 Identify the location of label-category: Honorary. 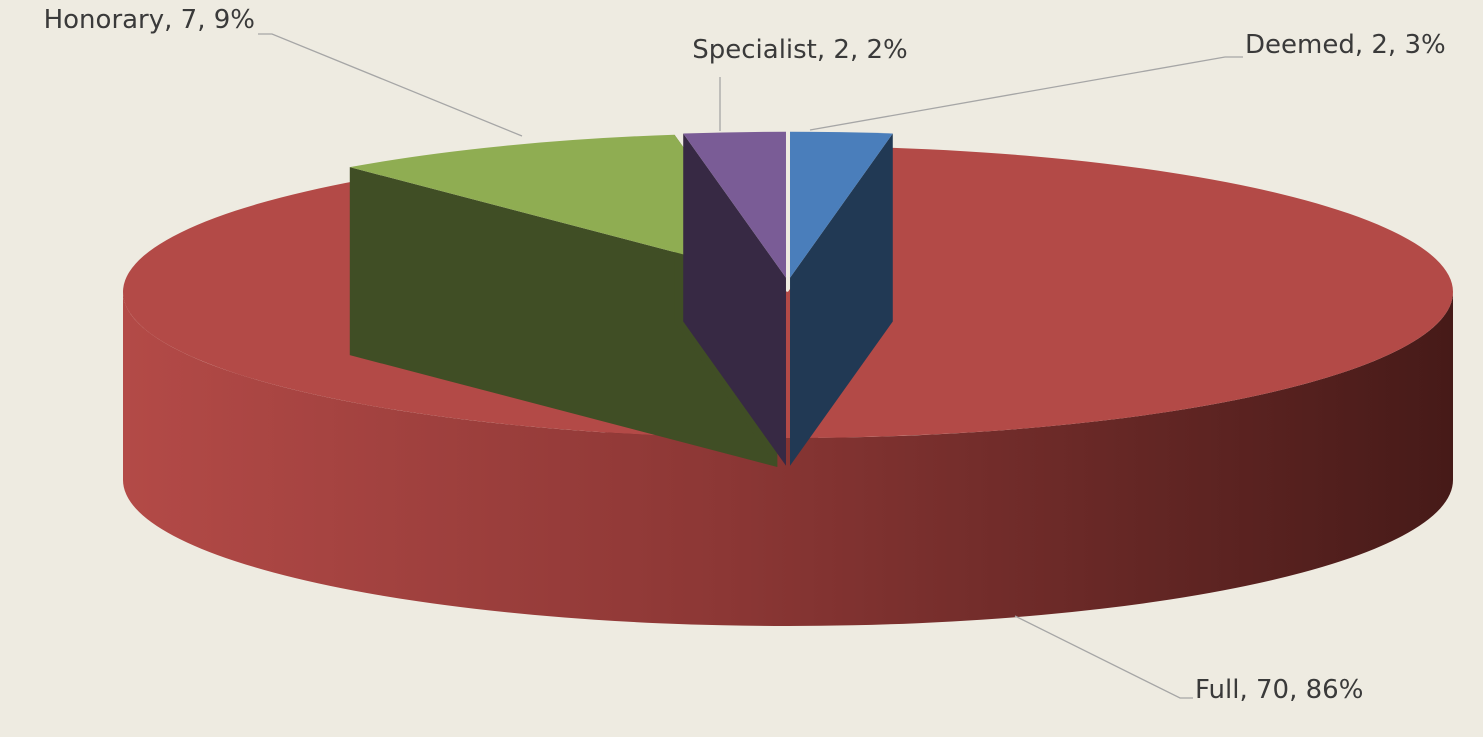
(104, 20).